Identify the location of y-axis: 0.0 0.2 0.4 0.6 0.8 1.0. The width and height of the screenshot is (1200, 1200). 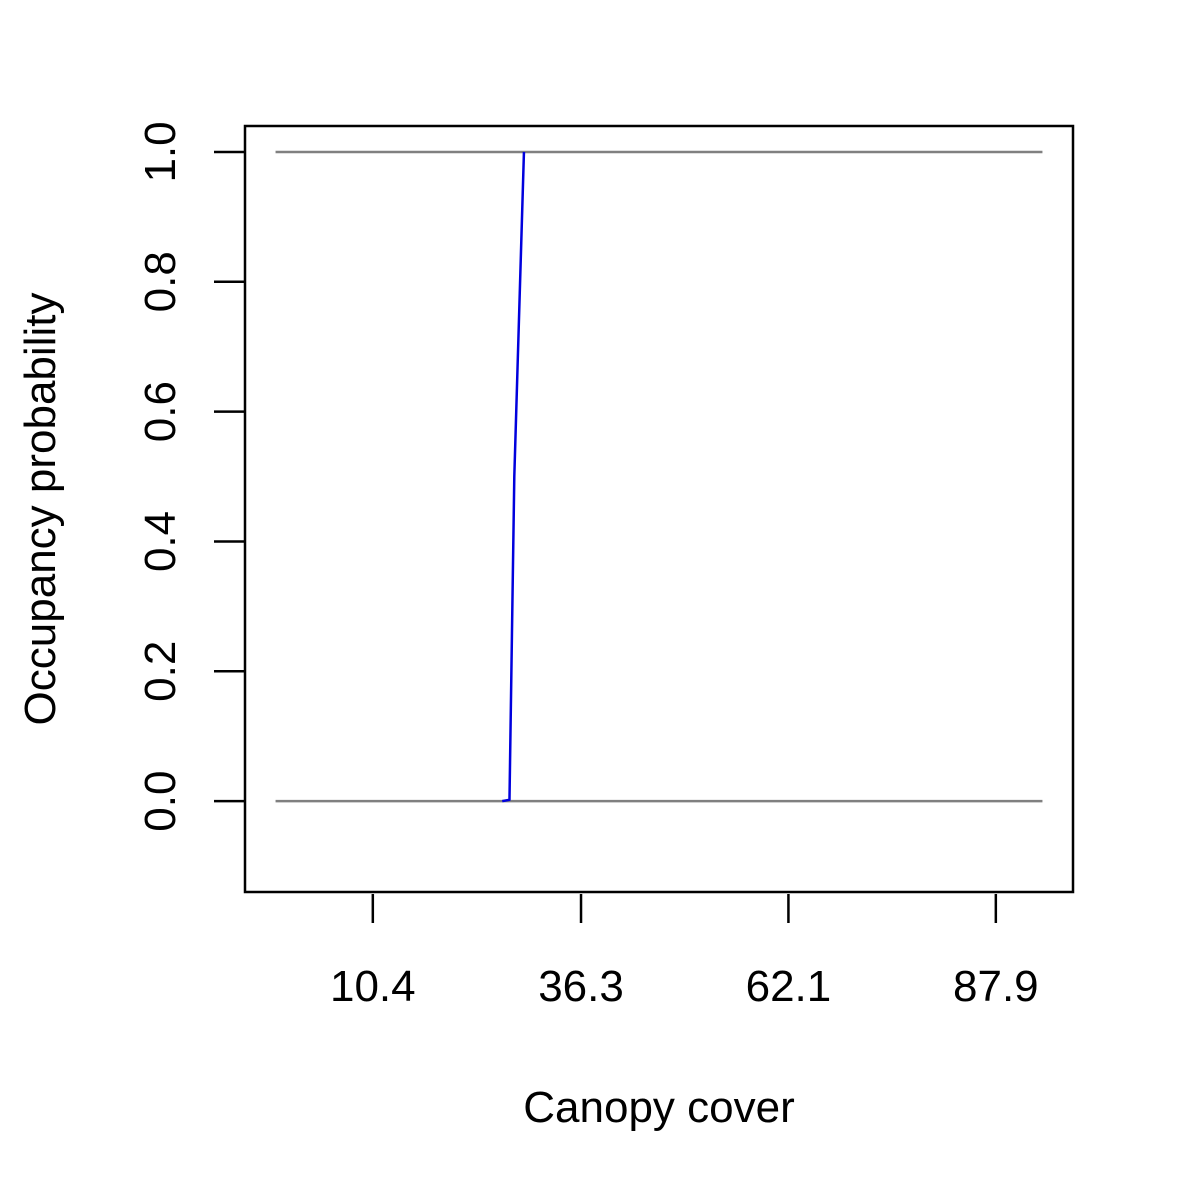
(190, 476).